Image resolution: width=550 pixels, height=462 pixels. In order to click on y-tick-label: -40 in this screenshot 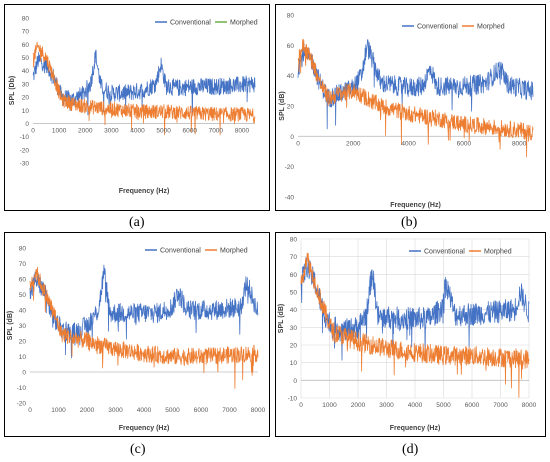, I will do `click(290, 198)`.